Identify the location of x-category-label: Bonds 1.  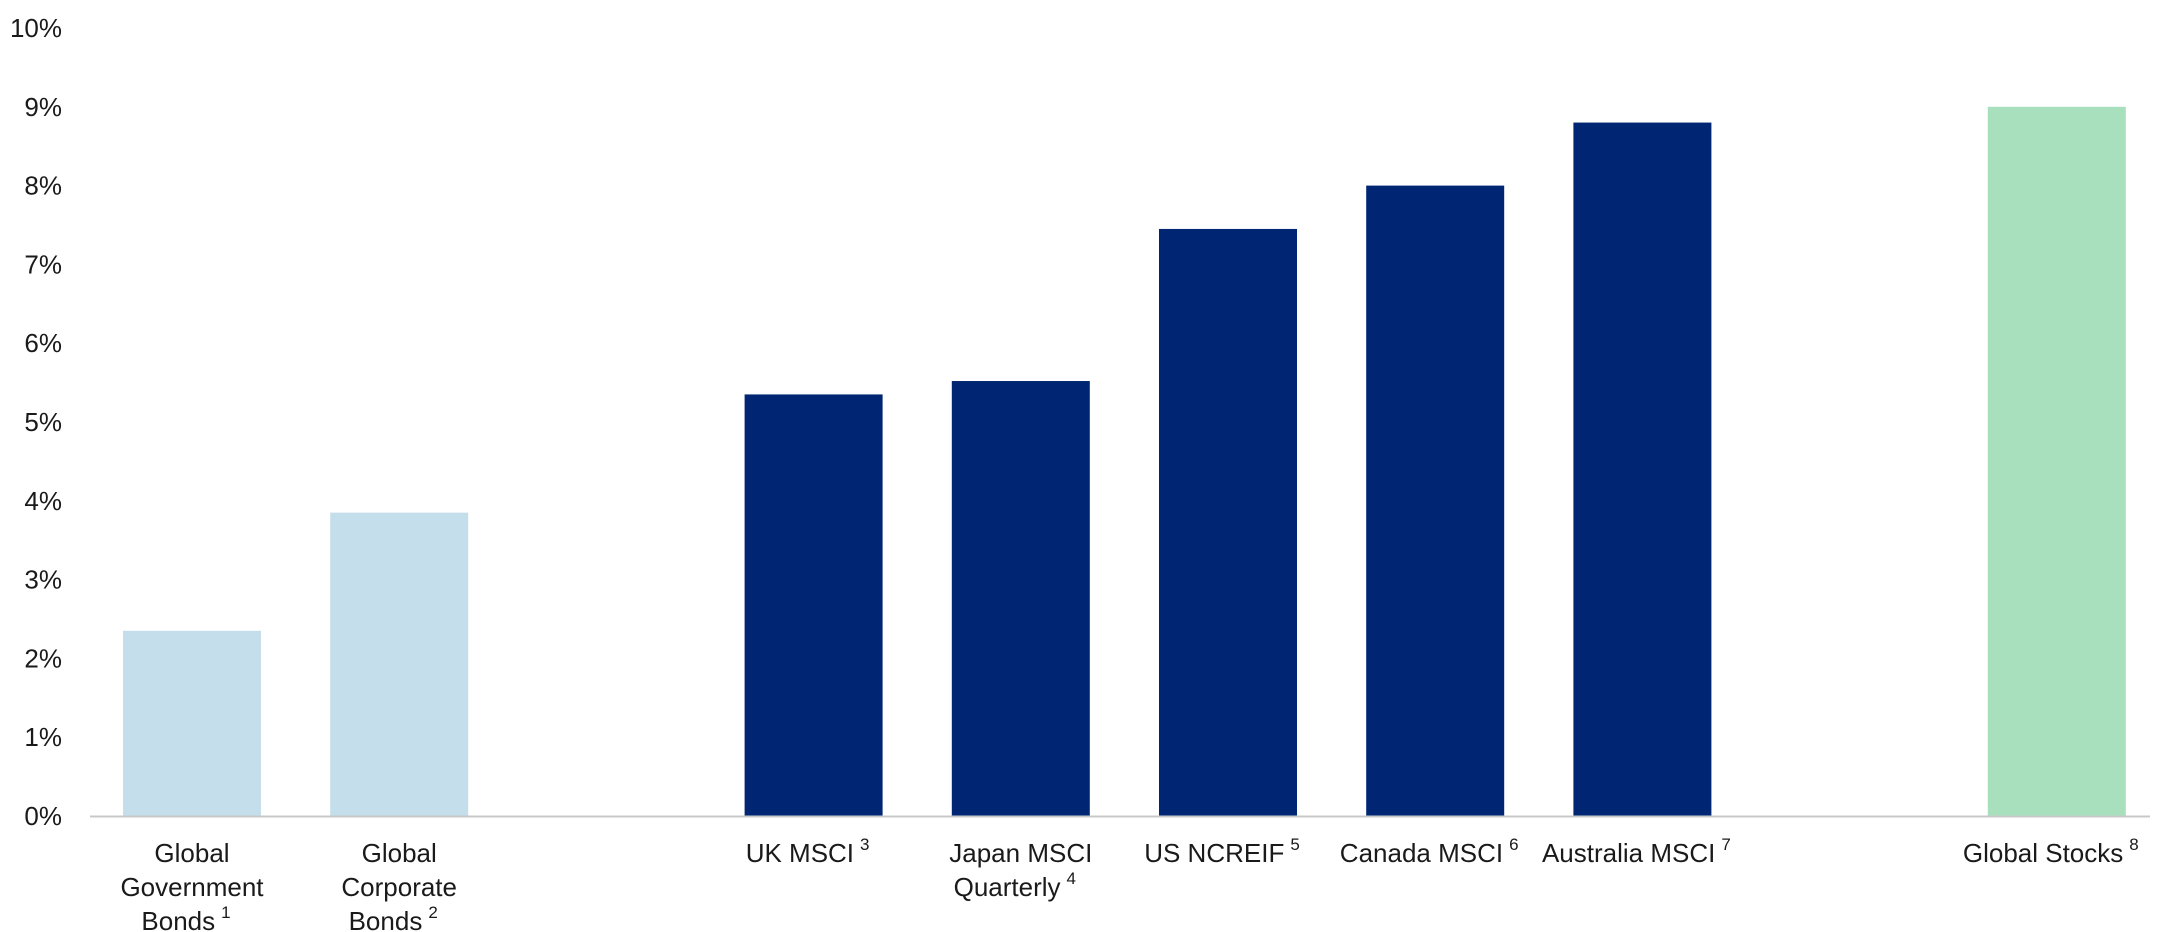
(185, 917).